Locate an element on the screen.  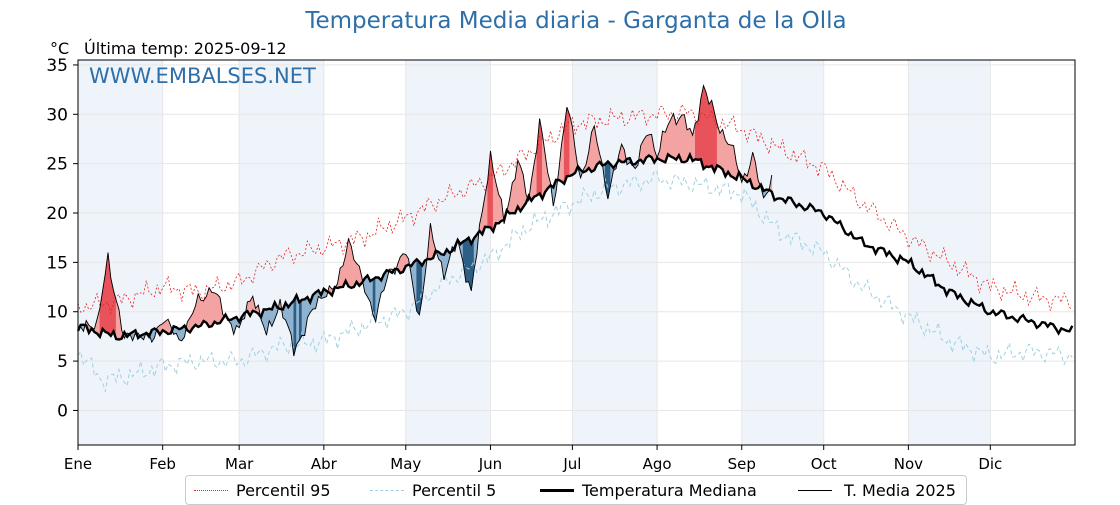
x-tick-label: Ene is located at coordinates (78, 464).